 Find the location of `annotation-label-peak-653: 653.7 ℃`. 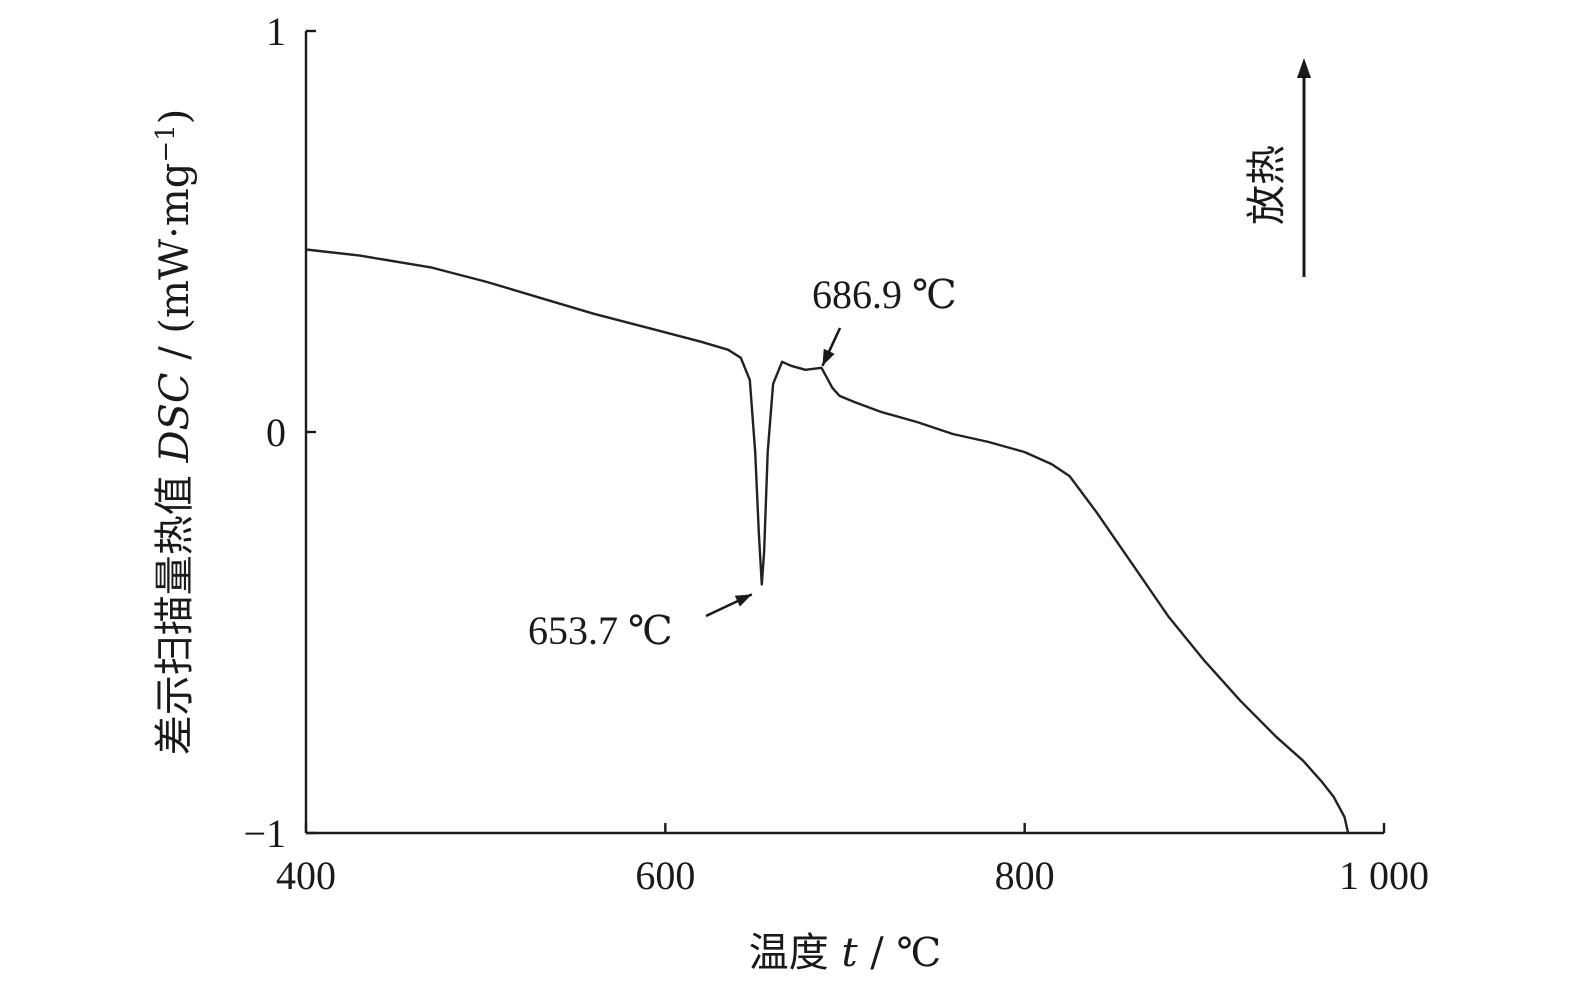

annotation-label-peak-653: 653.7 ℃ is located at coordinates (600, 630).